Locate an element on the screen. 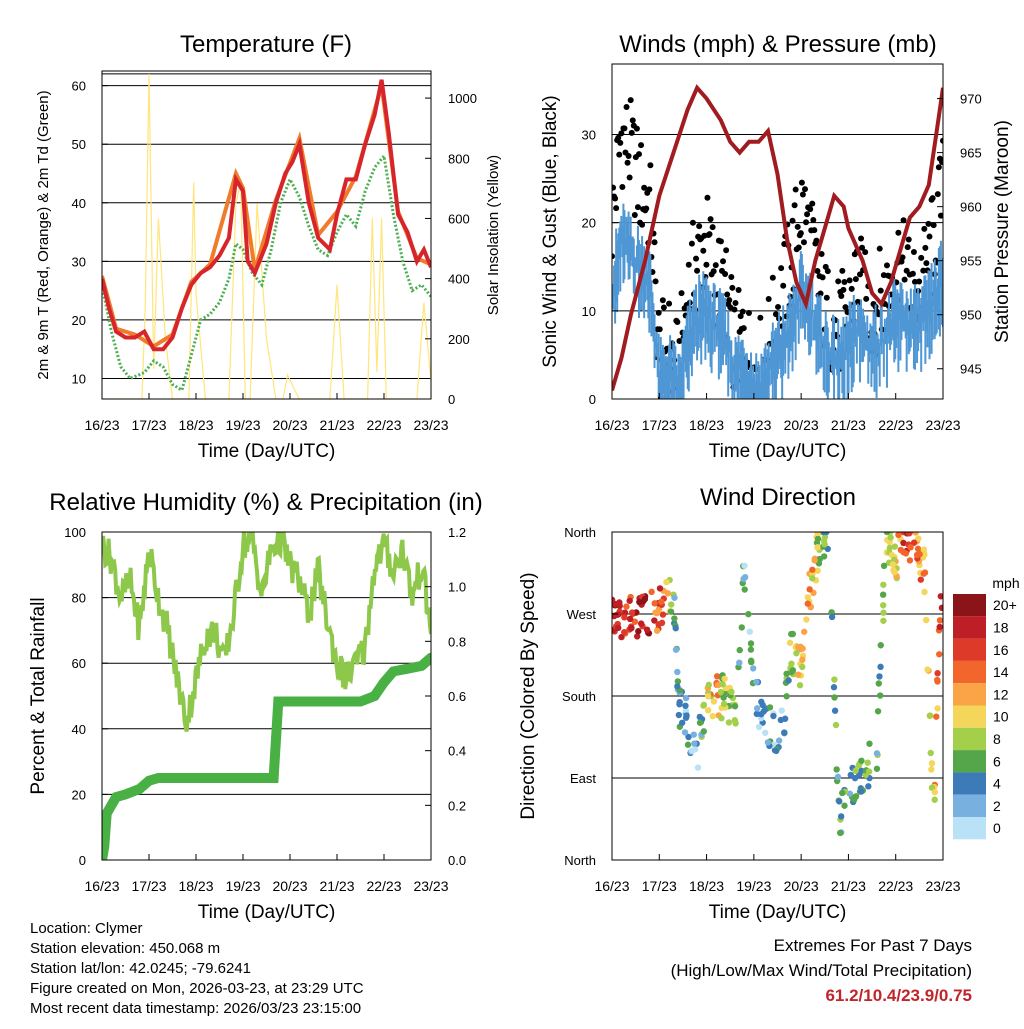 This screenshot has width=1024, height=1029. colorbar-label: 2 is located at coordinates (997, 806).